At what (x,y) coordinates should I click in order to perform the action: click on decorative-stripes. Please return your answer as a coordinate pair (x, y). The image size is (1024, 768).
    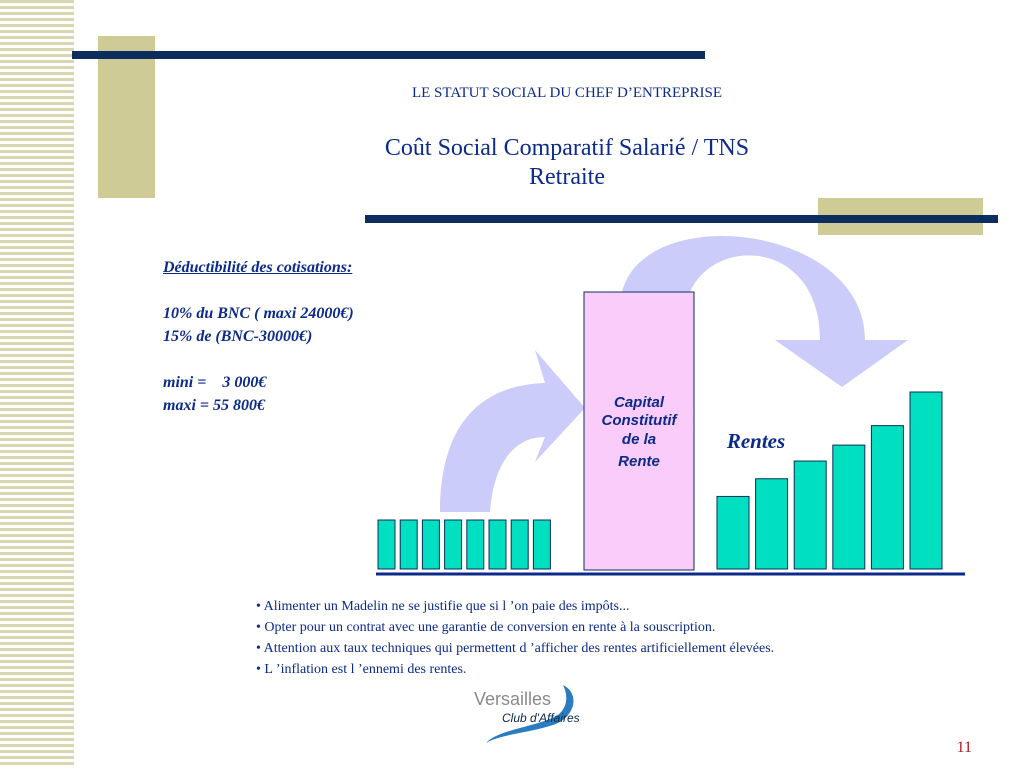
    Looking at the image, I should click on (37, 384).